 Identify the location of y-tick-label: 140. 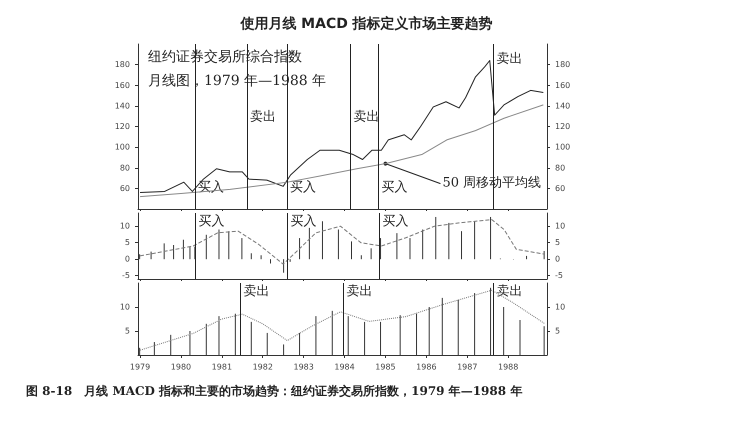
(122, 105).